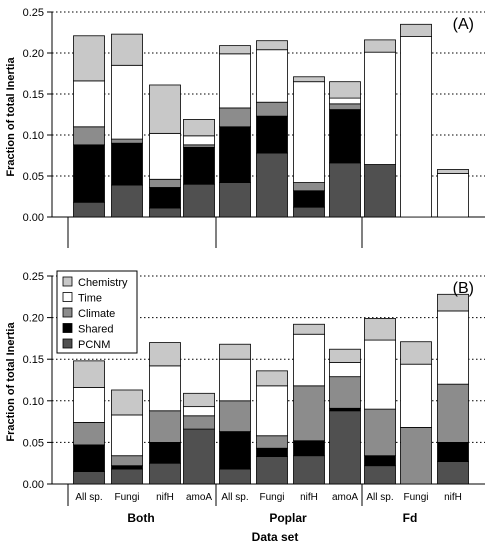 This screenshot has width=491, height=550. What do you see at coordinates (94, 345) in the screenshot?
I see `legend-label-pcnm: PCNM` at bounding box center [94, 345].